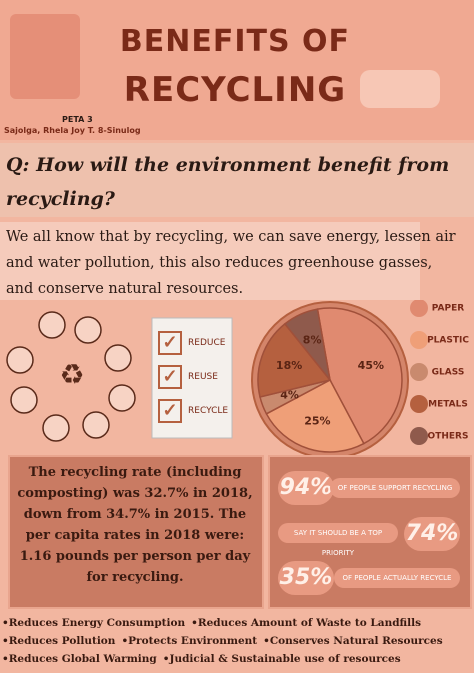 This screenshot has width=474, height=673. I want to click on question-bg, so click(237, 180).